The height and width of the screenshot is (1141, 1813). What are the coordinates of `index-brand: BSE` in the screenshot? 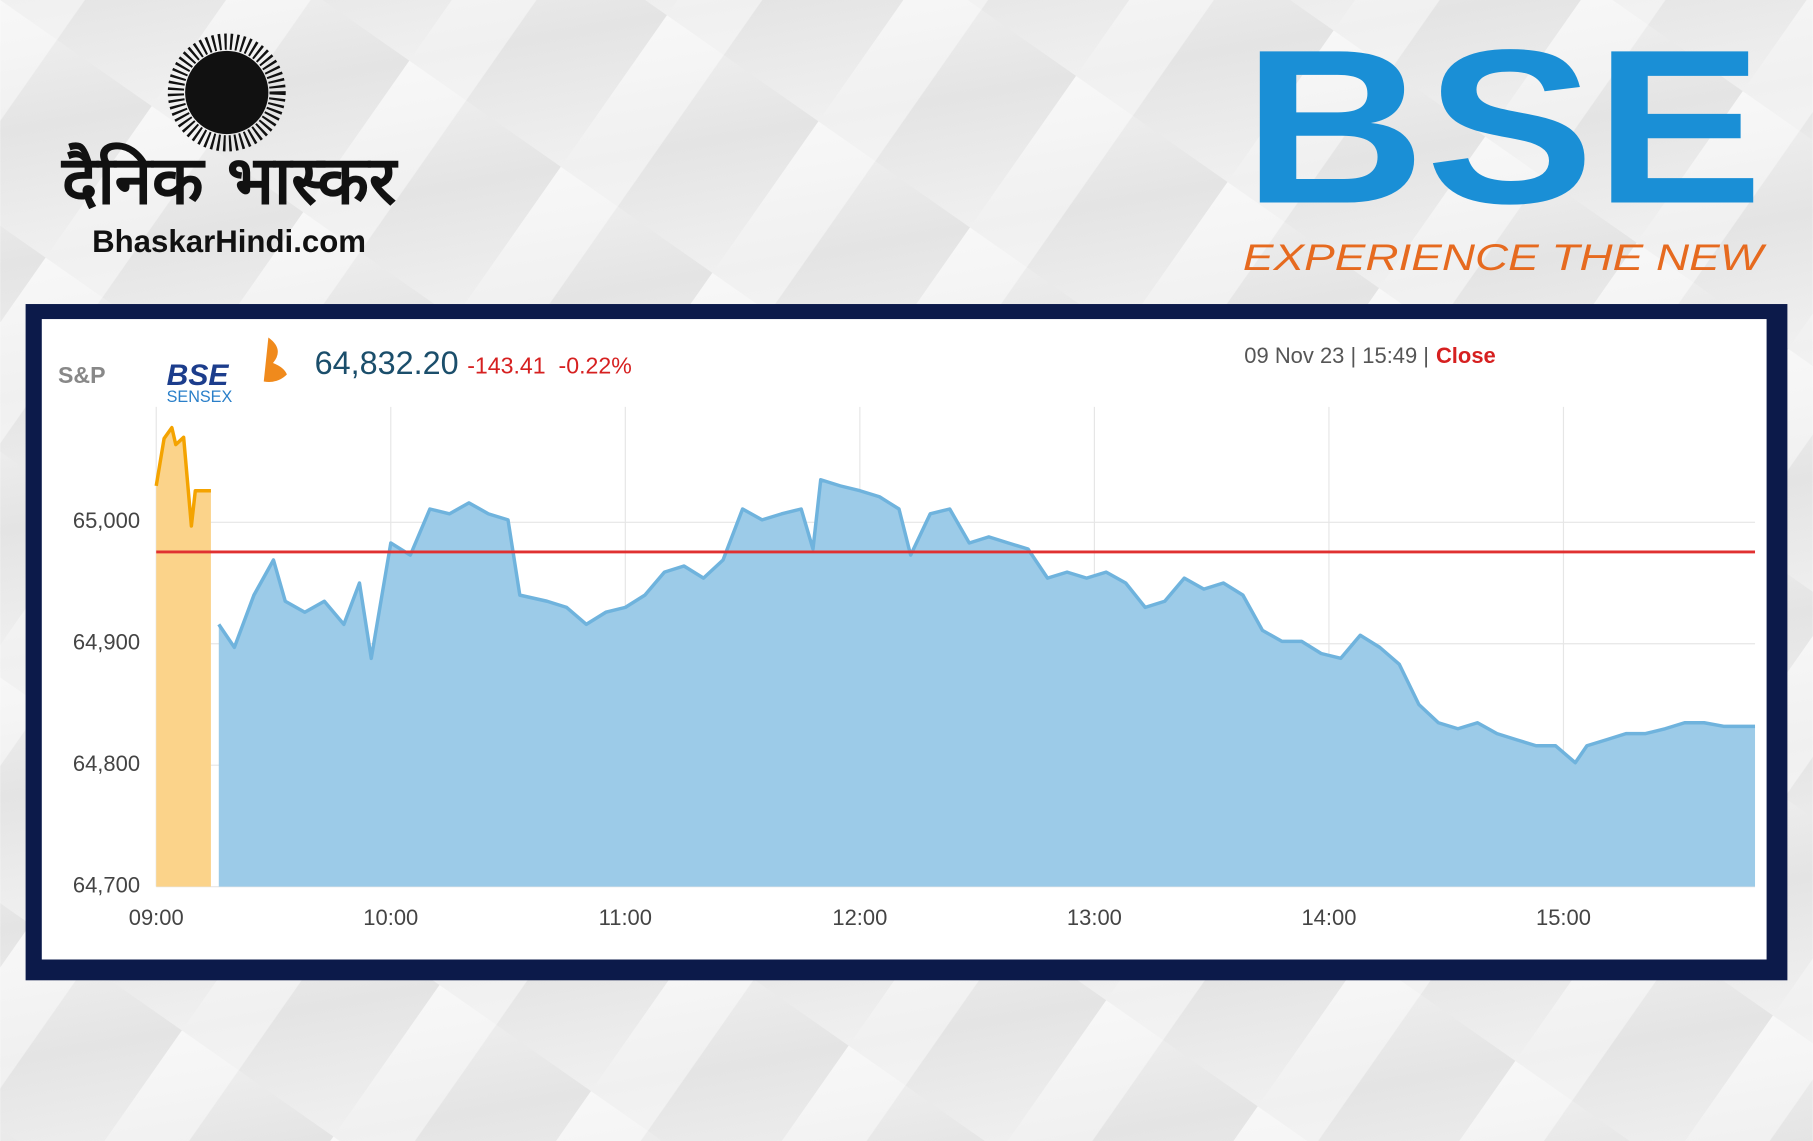 It's located at (198, 375).